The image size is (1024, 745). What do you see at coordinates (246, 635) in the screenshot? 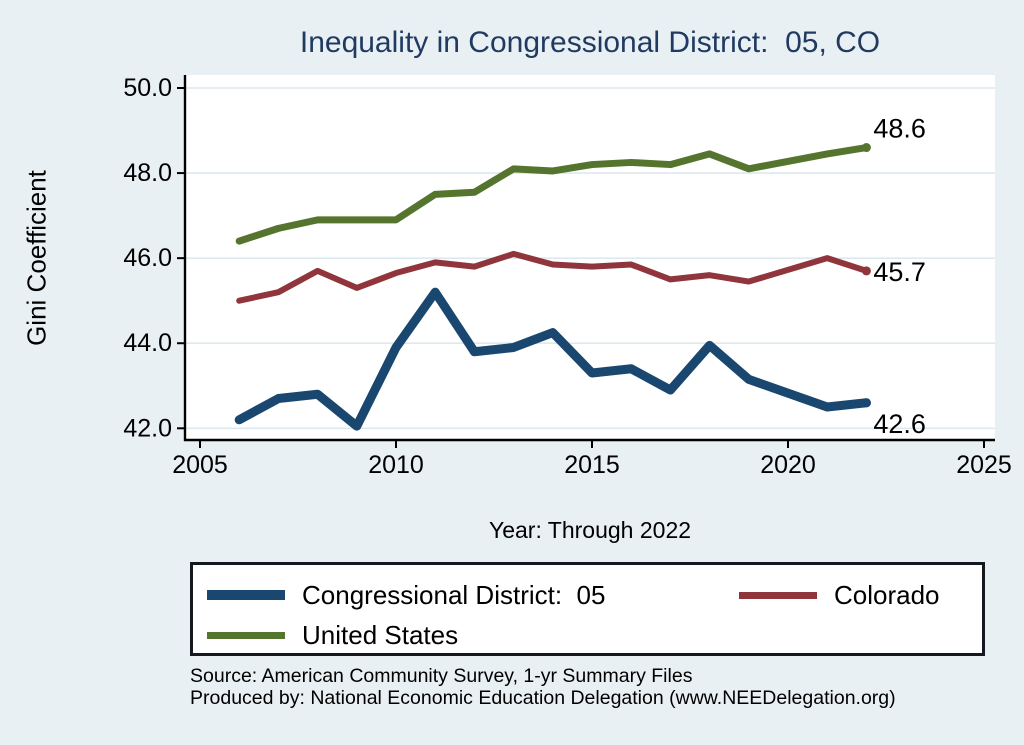
I see `us-line-swatch` at bounding box center [246, 635].